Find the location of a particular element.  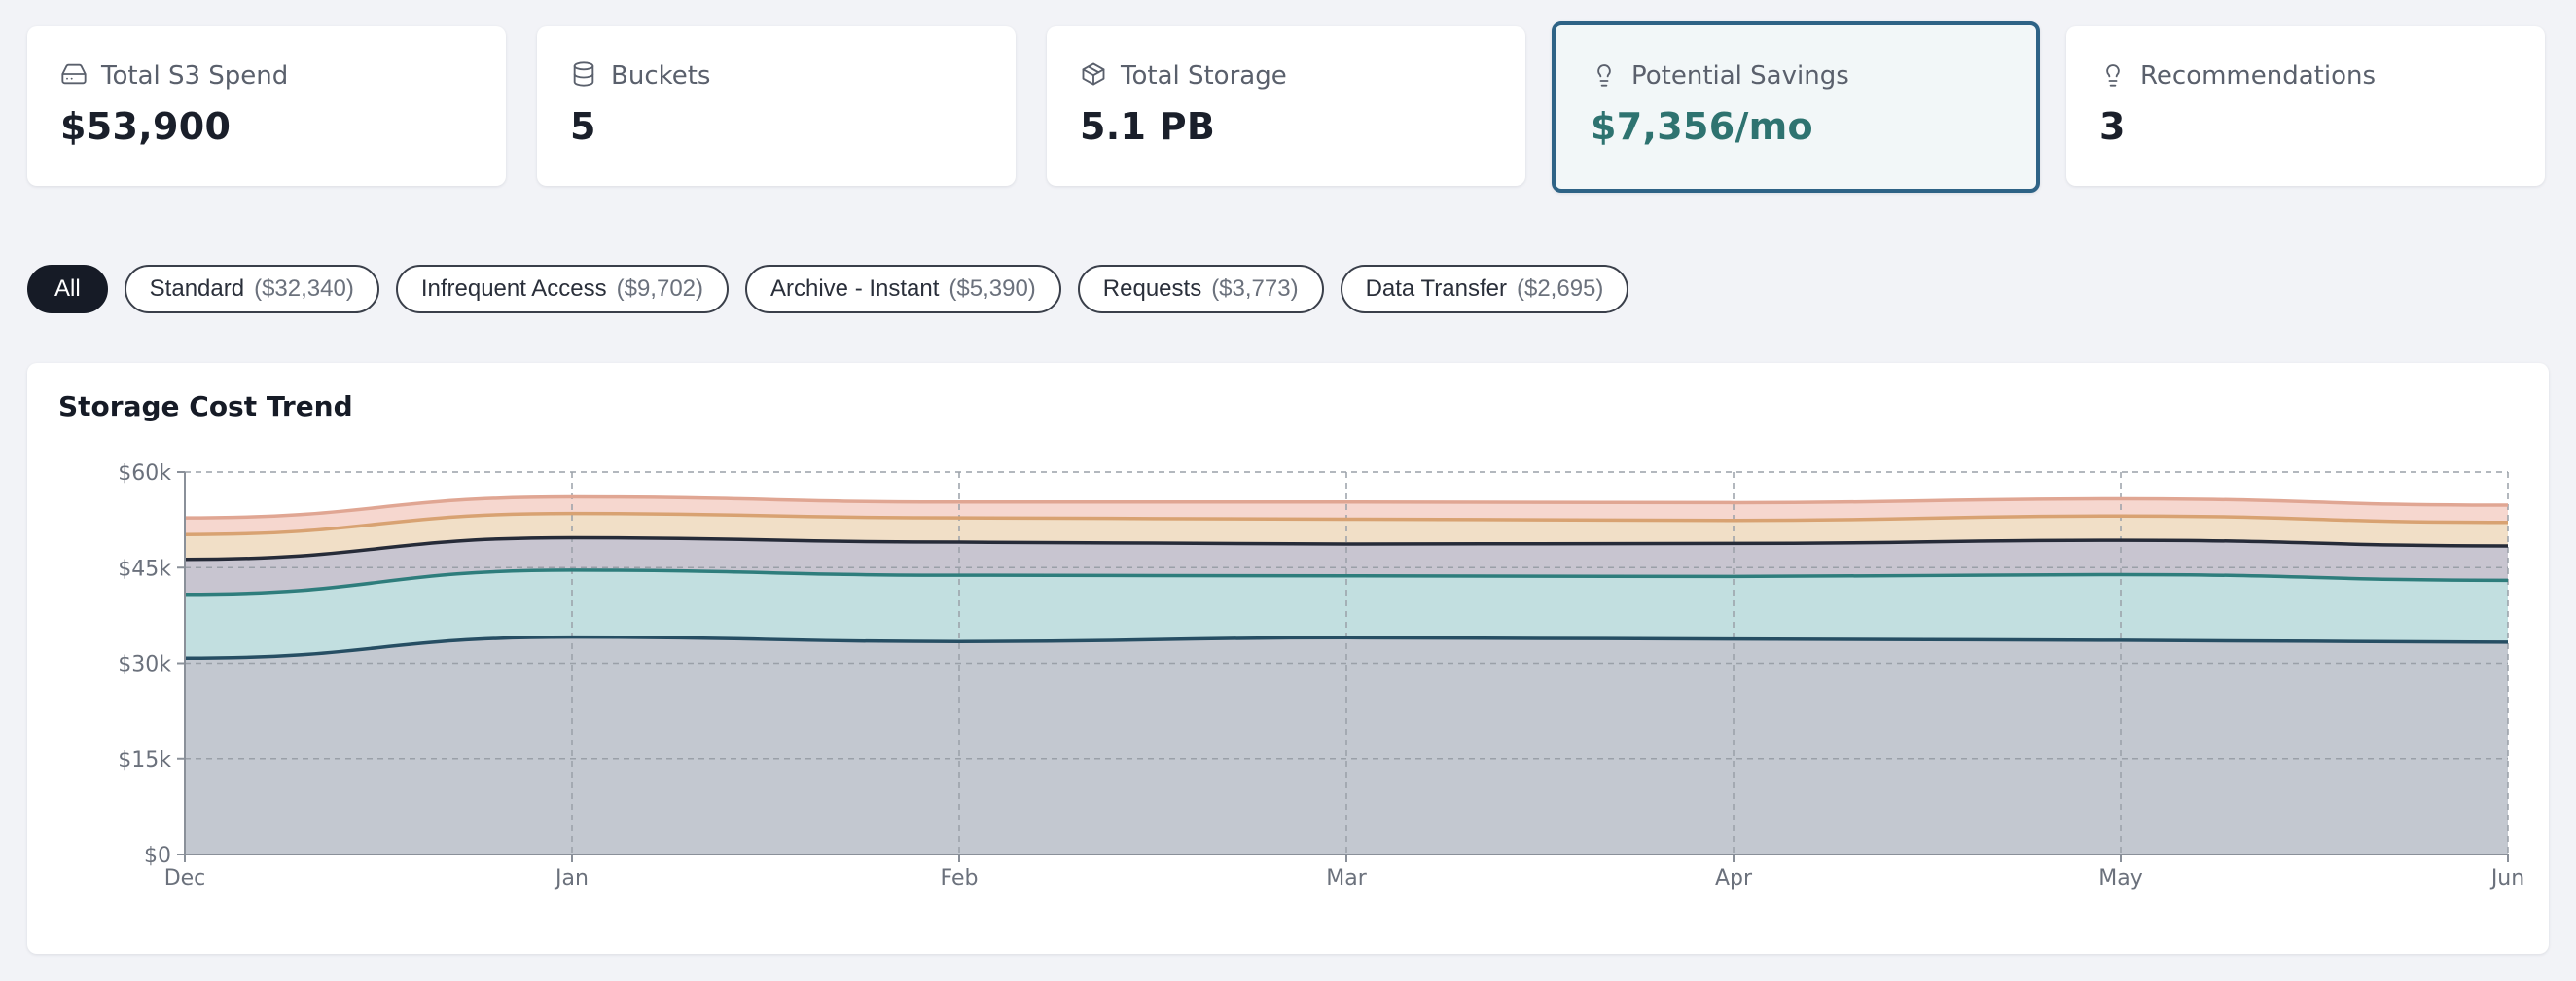

filter-chip-archive-instant: Archive - Instant ($5,390) is located at coordinates (903, 289).